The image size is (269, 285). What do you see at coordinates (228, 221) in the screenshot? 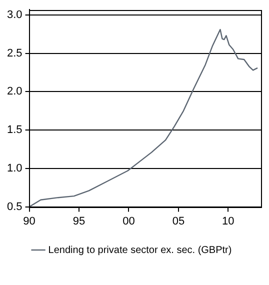
I see `x-tick-label: 10` at bounding box center [228, 221].